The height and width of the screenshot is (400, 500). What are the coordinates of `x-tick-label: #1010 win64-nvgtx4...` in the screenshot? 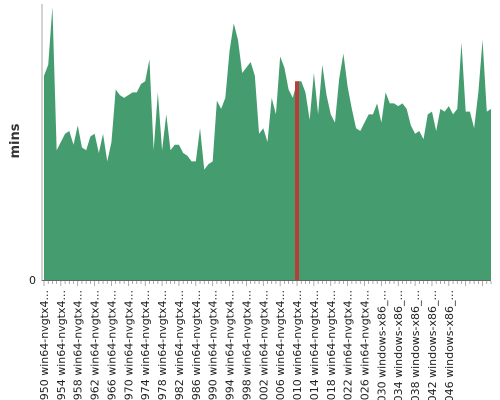 It's located at (297, 345).